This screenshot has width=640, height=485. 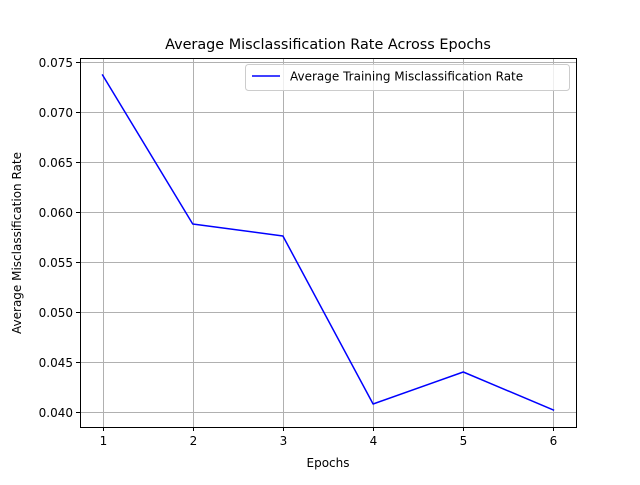 What do you see at coordinates (56, 163) in the screenshot?
I see `y-tick-label: 0.065` at bounding box center [56, 163].